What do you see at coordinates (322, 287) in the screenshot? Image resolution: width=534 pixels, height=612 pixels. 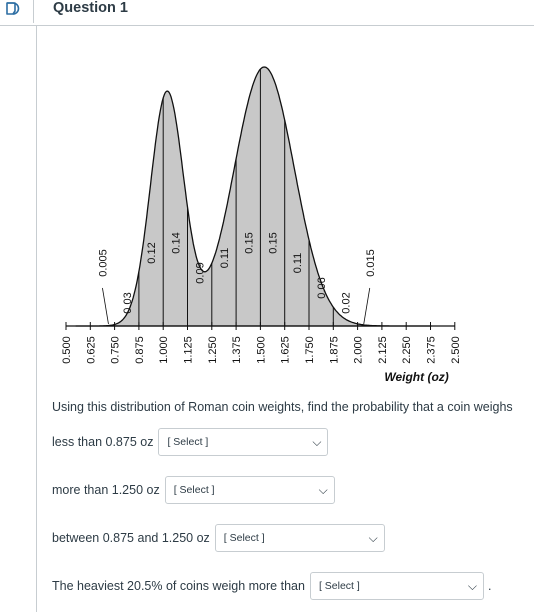 I see `bin-probability-label: 0.06` at bounding box center [322, 287].